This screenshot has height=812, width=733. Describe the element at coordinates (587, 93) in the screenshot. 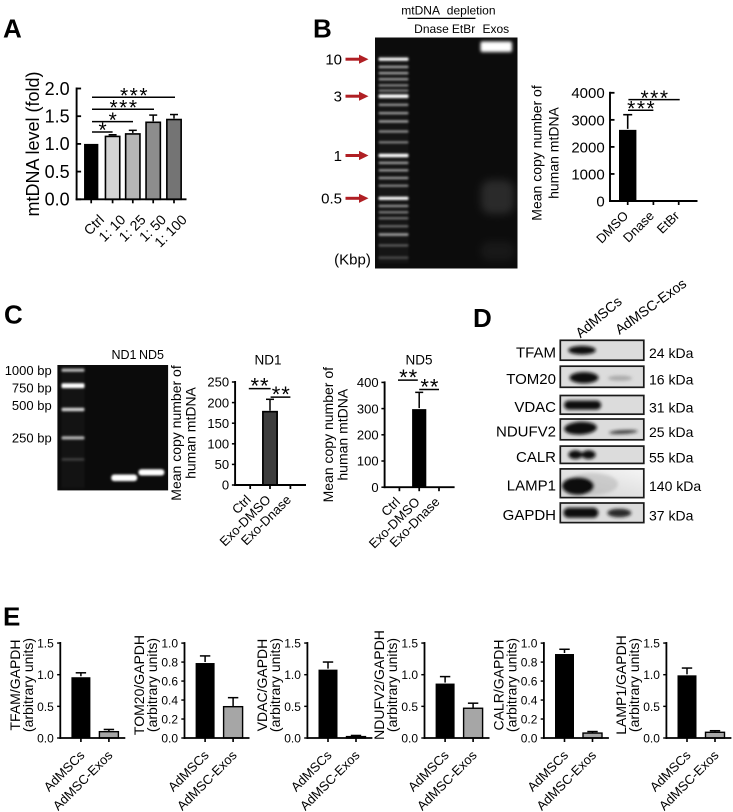

I see `svg-text: 4000` at that location.